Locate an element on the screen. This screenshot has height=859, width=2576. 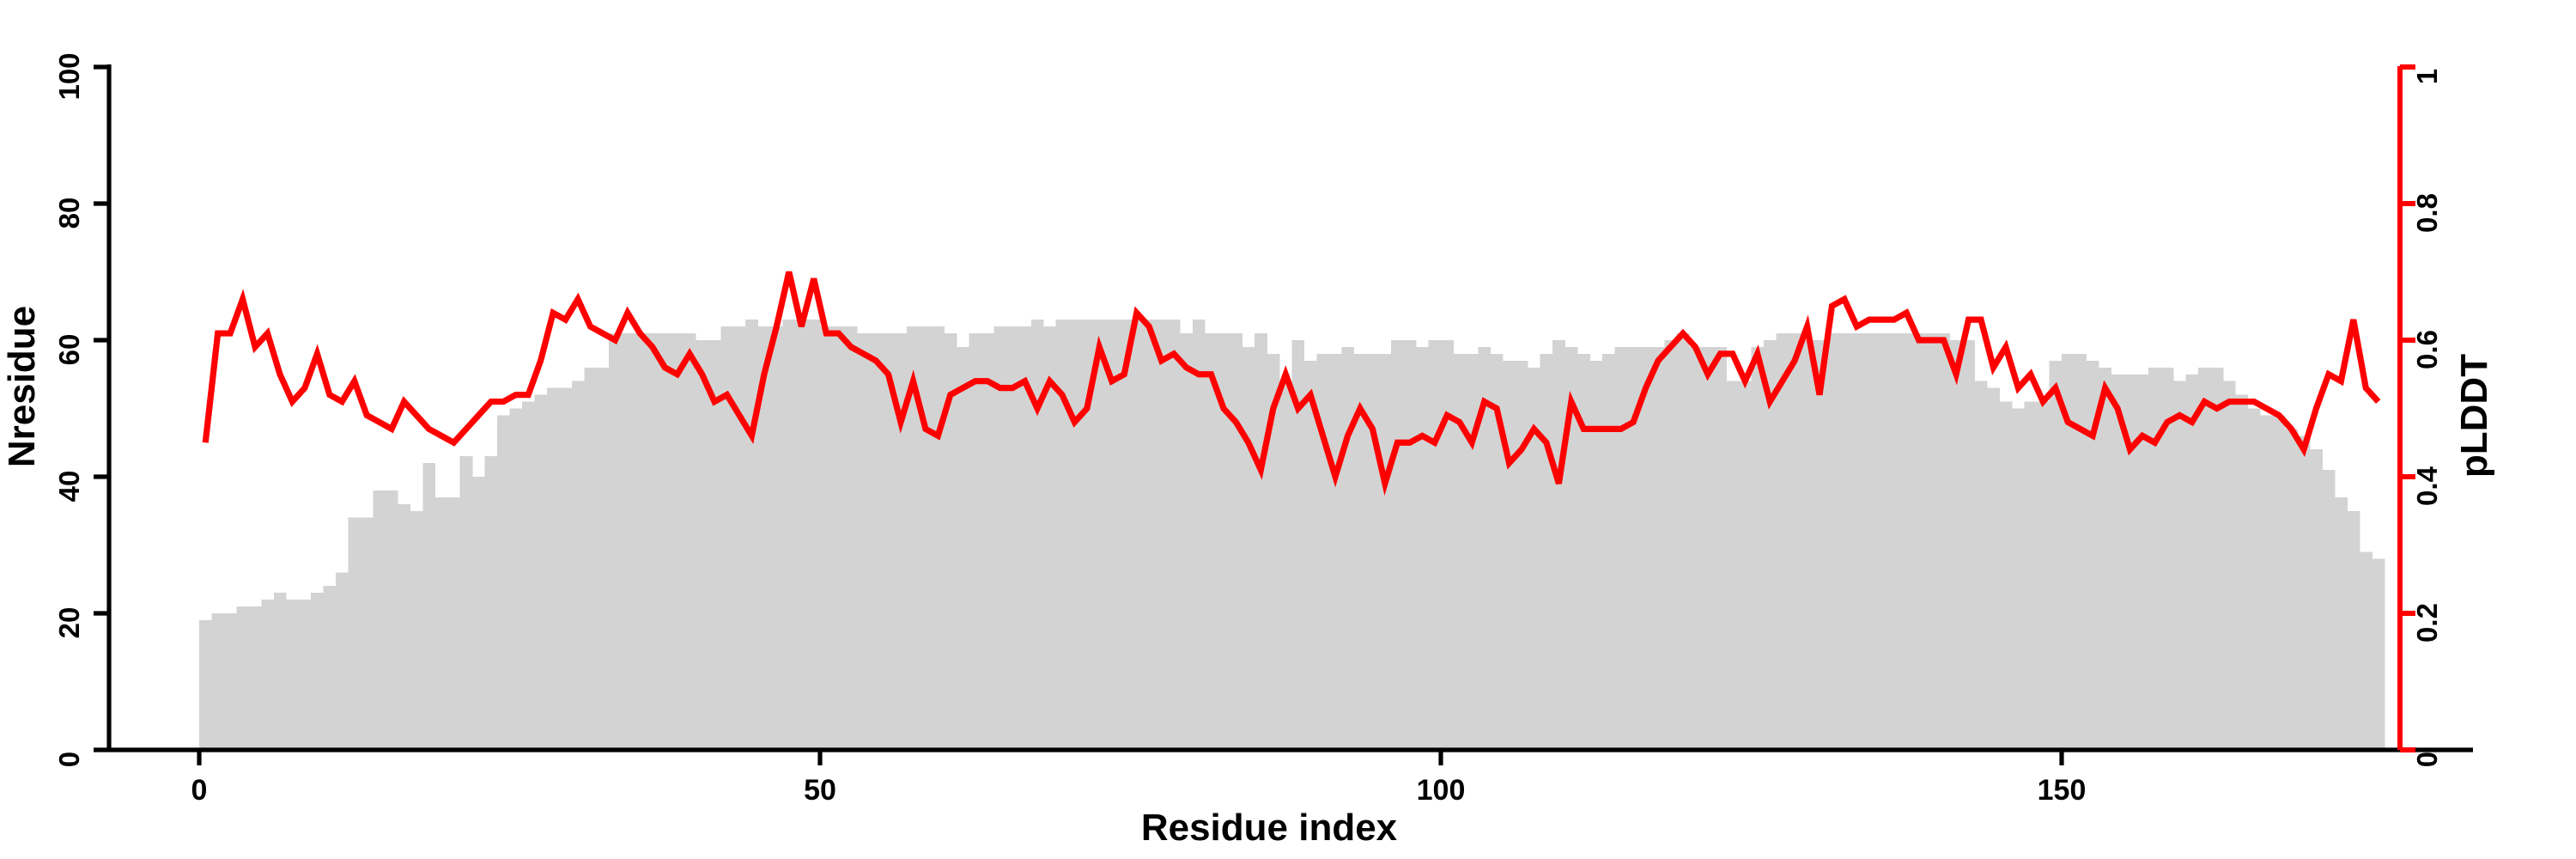
right-tick-label: 1 is located at coordinates (2427, 77).